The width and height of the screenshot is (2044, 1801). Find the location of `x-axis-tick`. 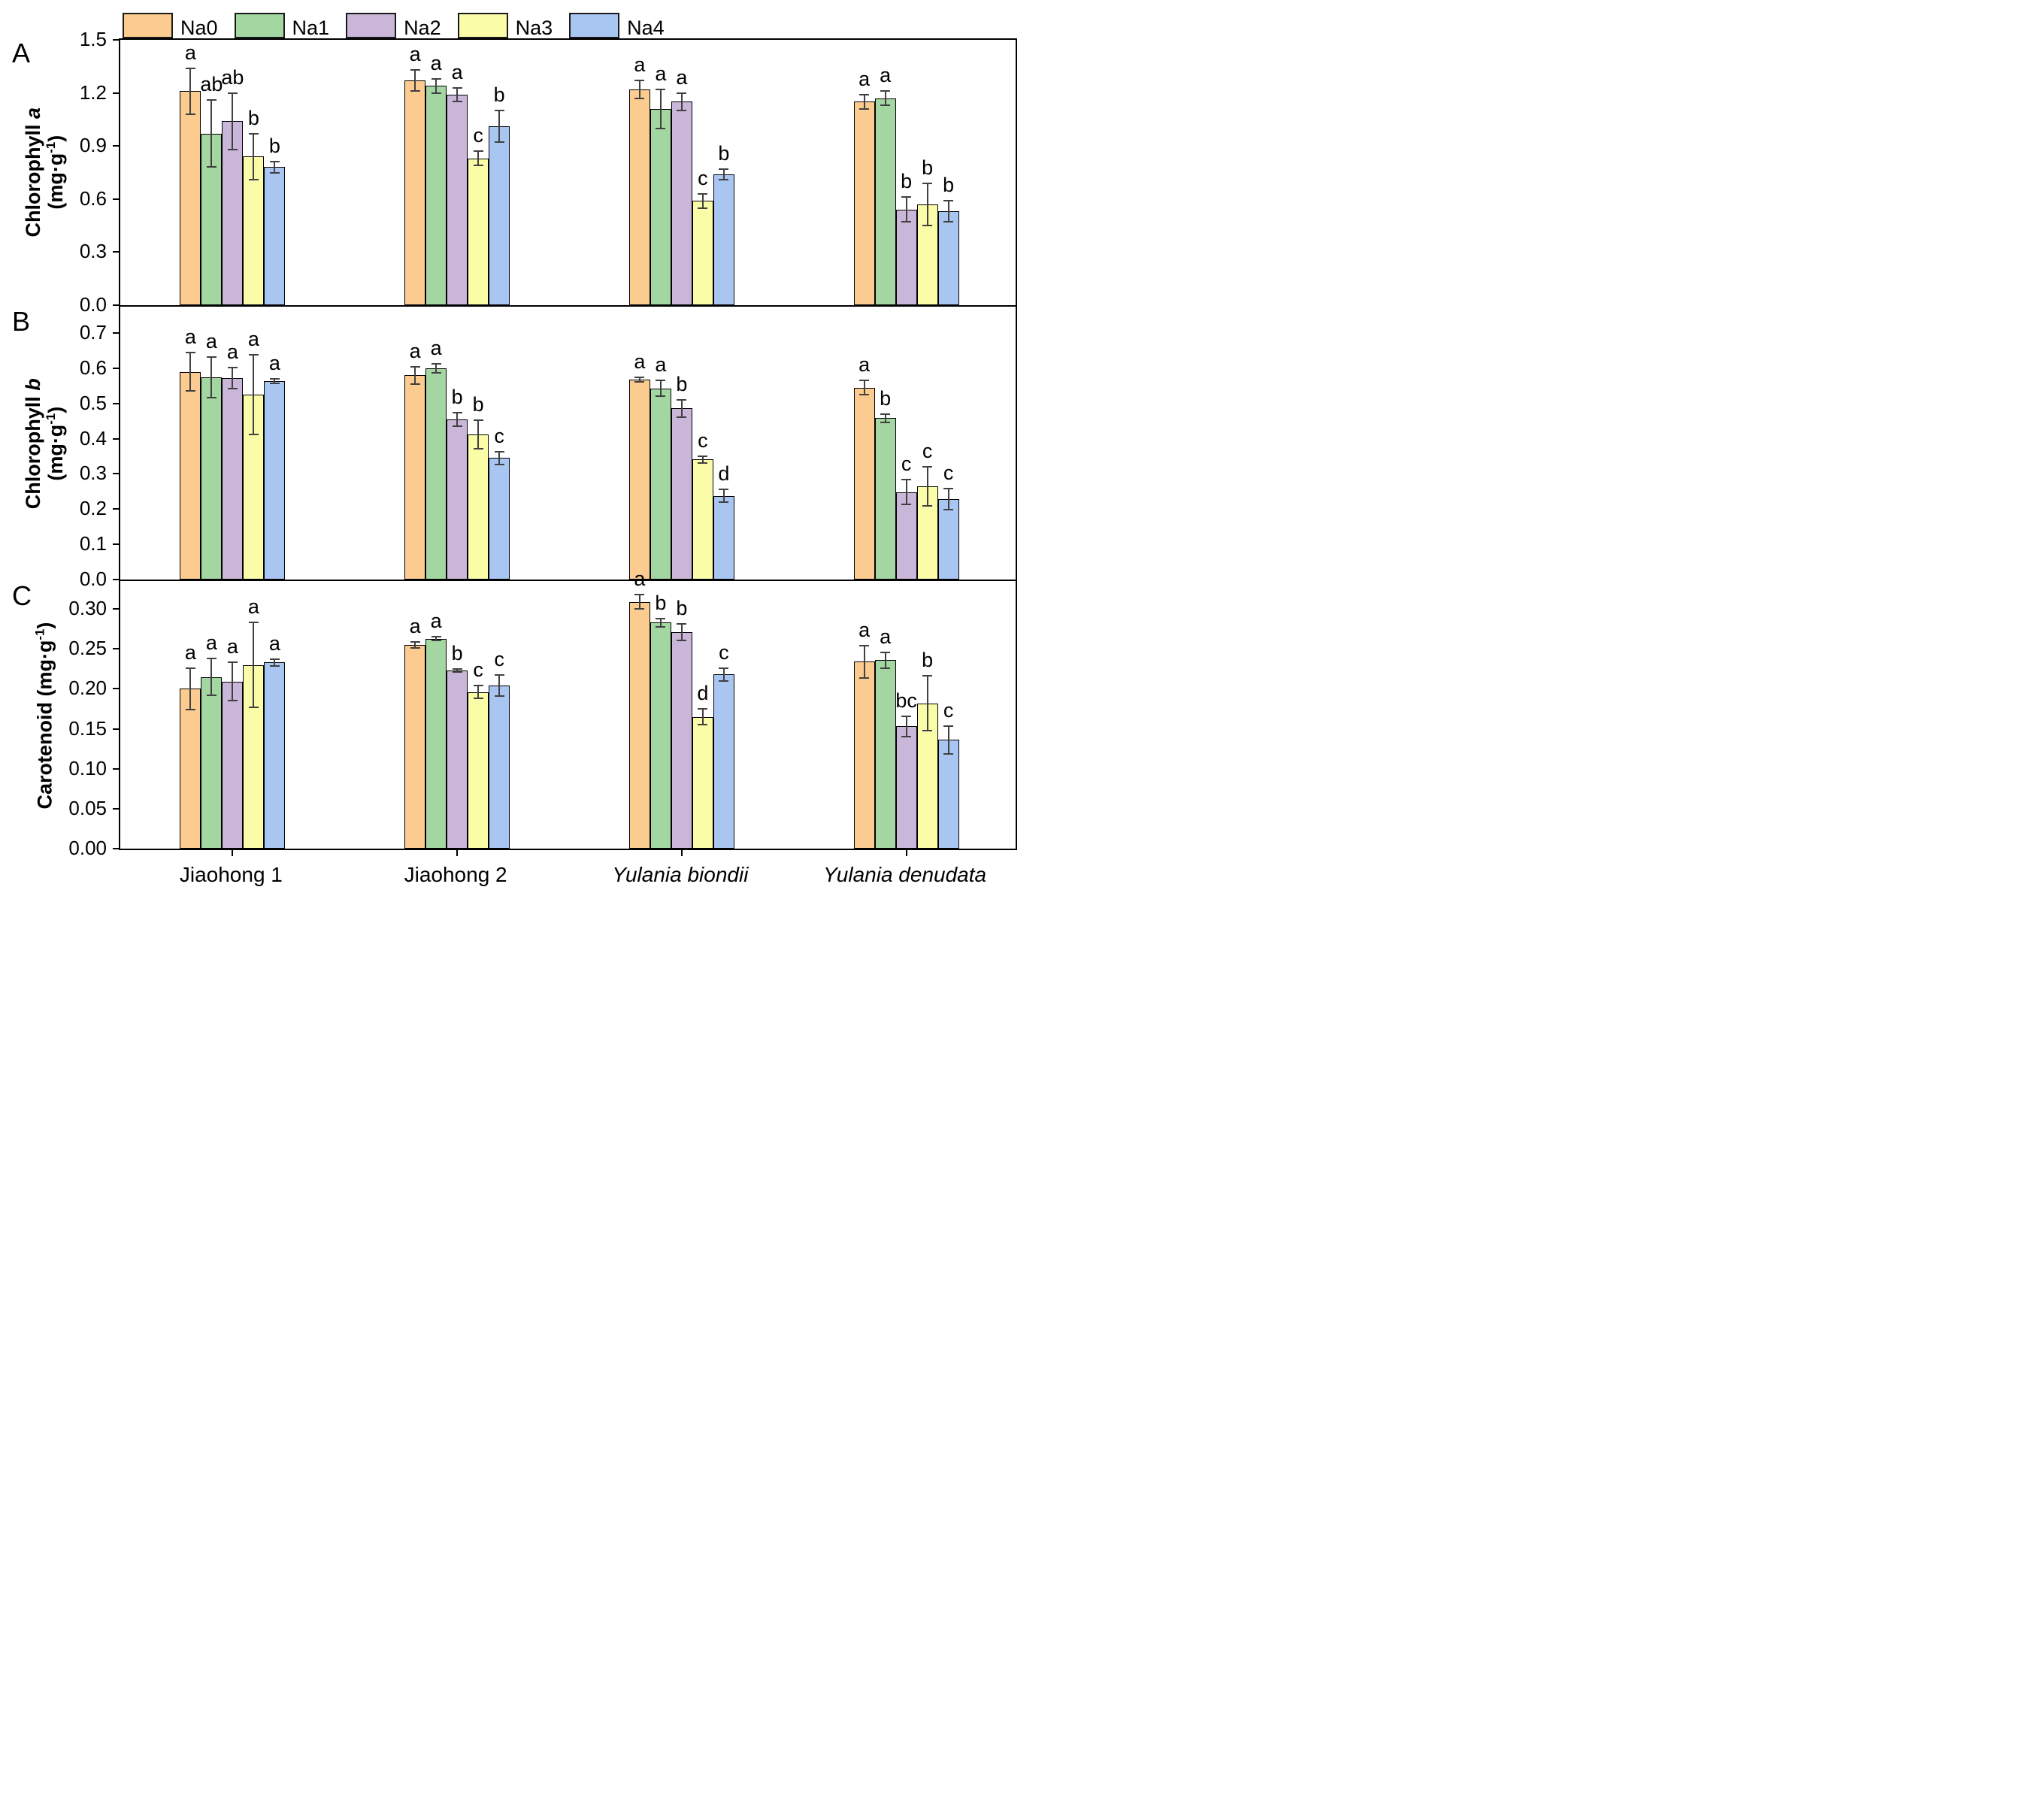

x-axis-tick is located at coordinates (906, 852).